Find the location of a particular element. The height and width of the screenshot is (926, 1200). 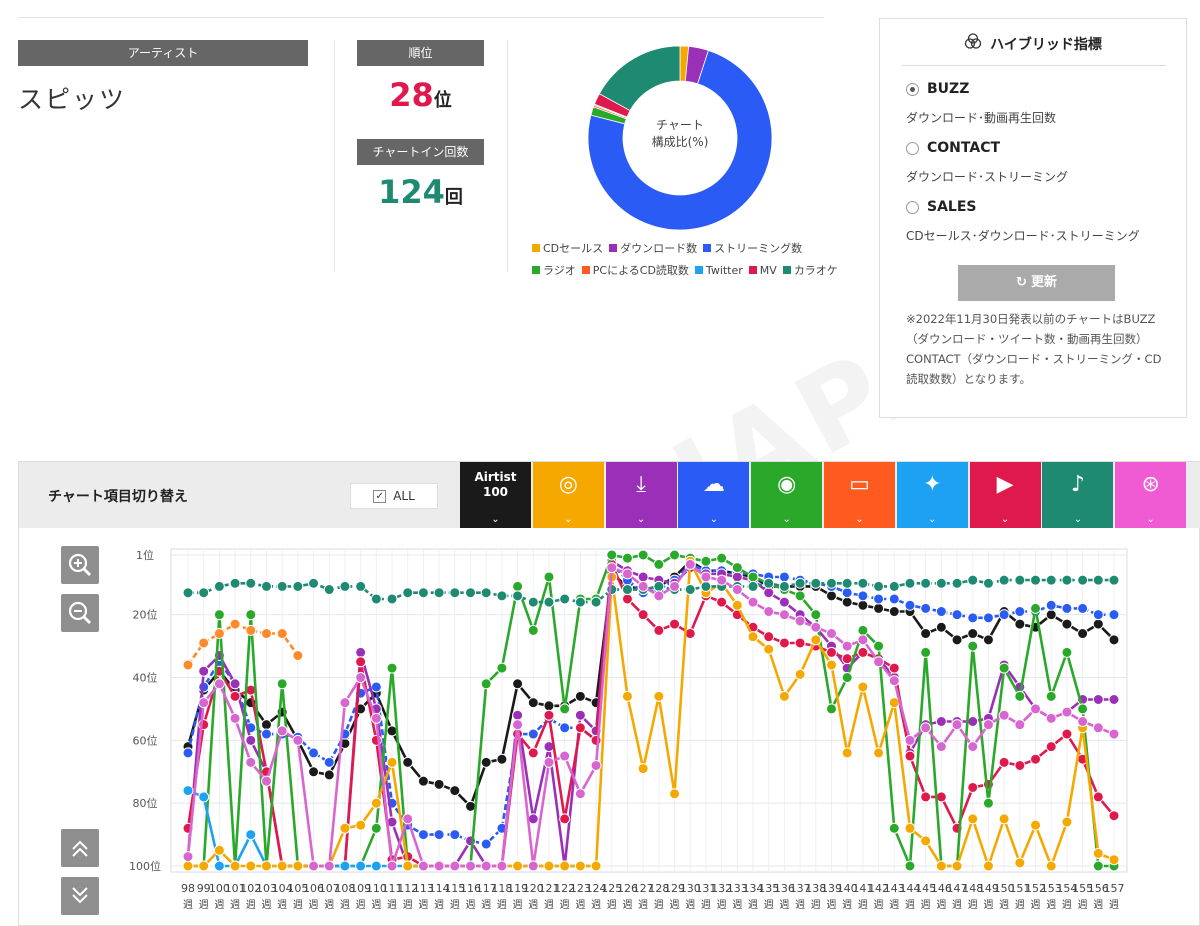

scroll-up-button is located at coordinates (80, 848).